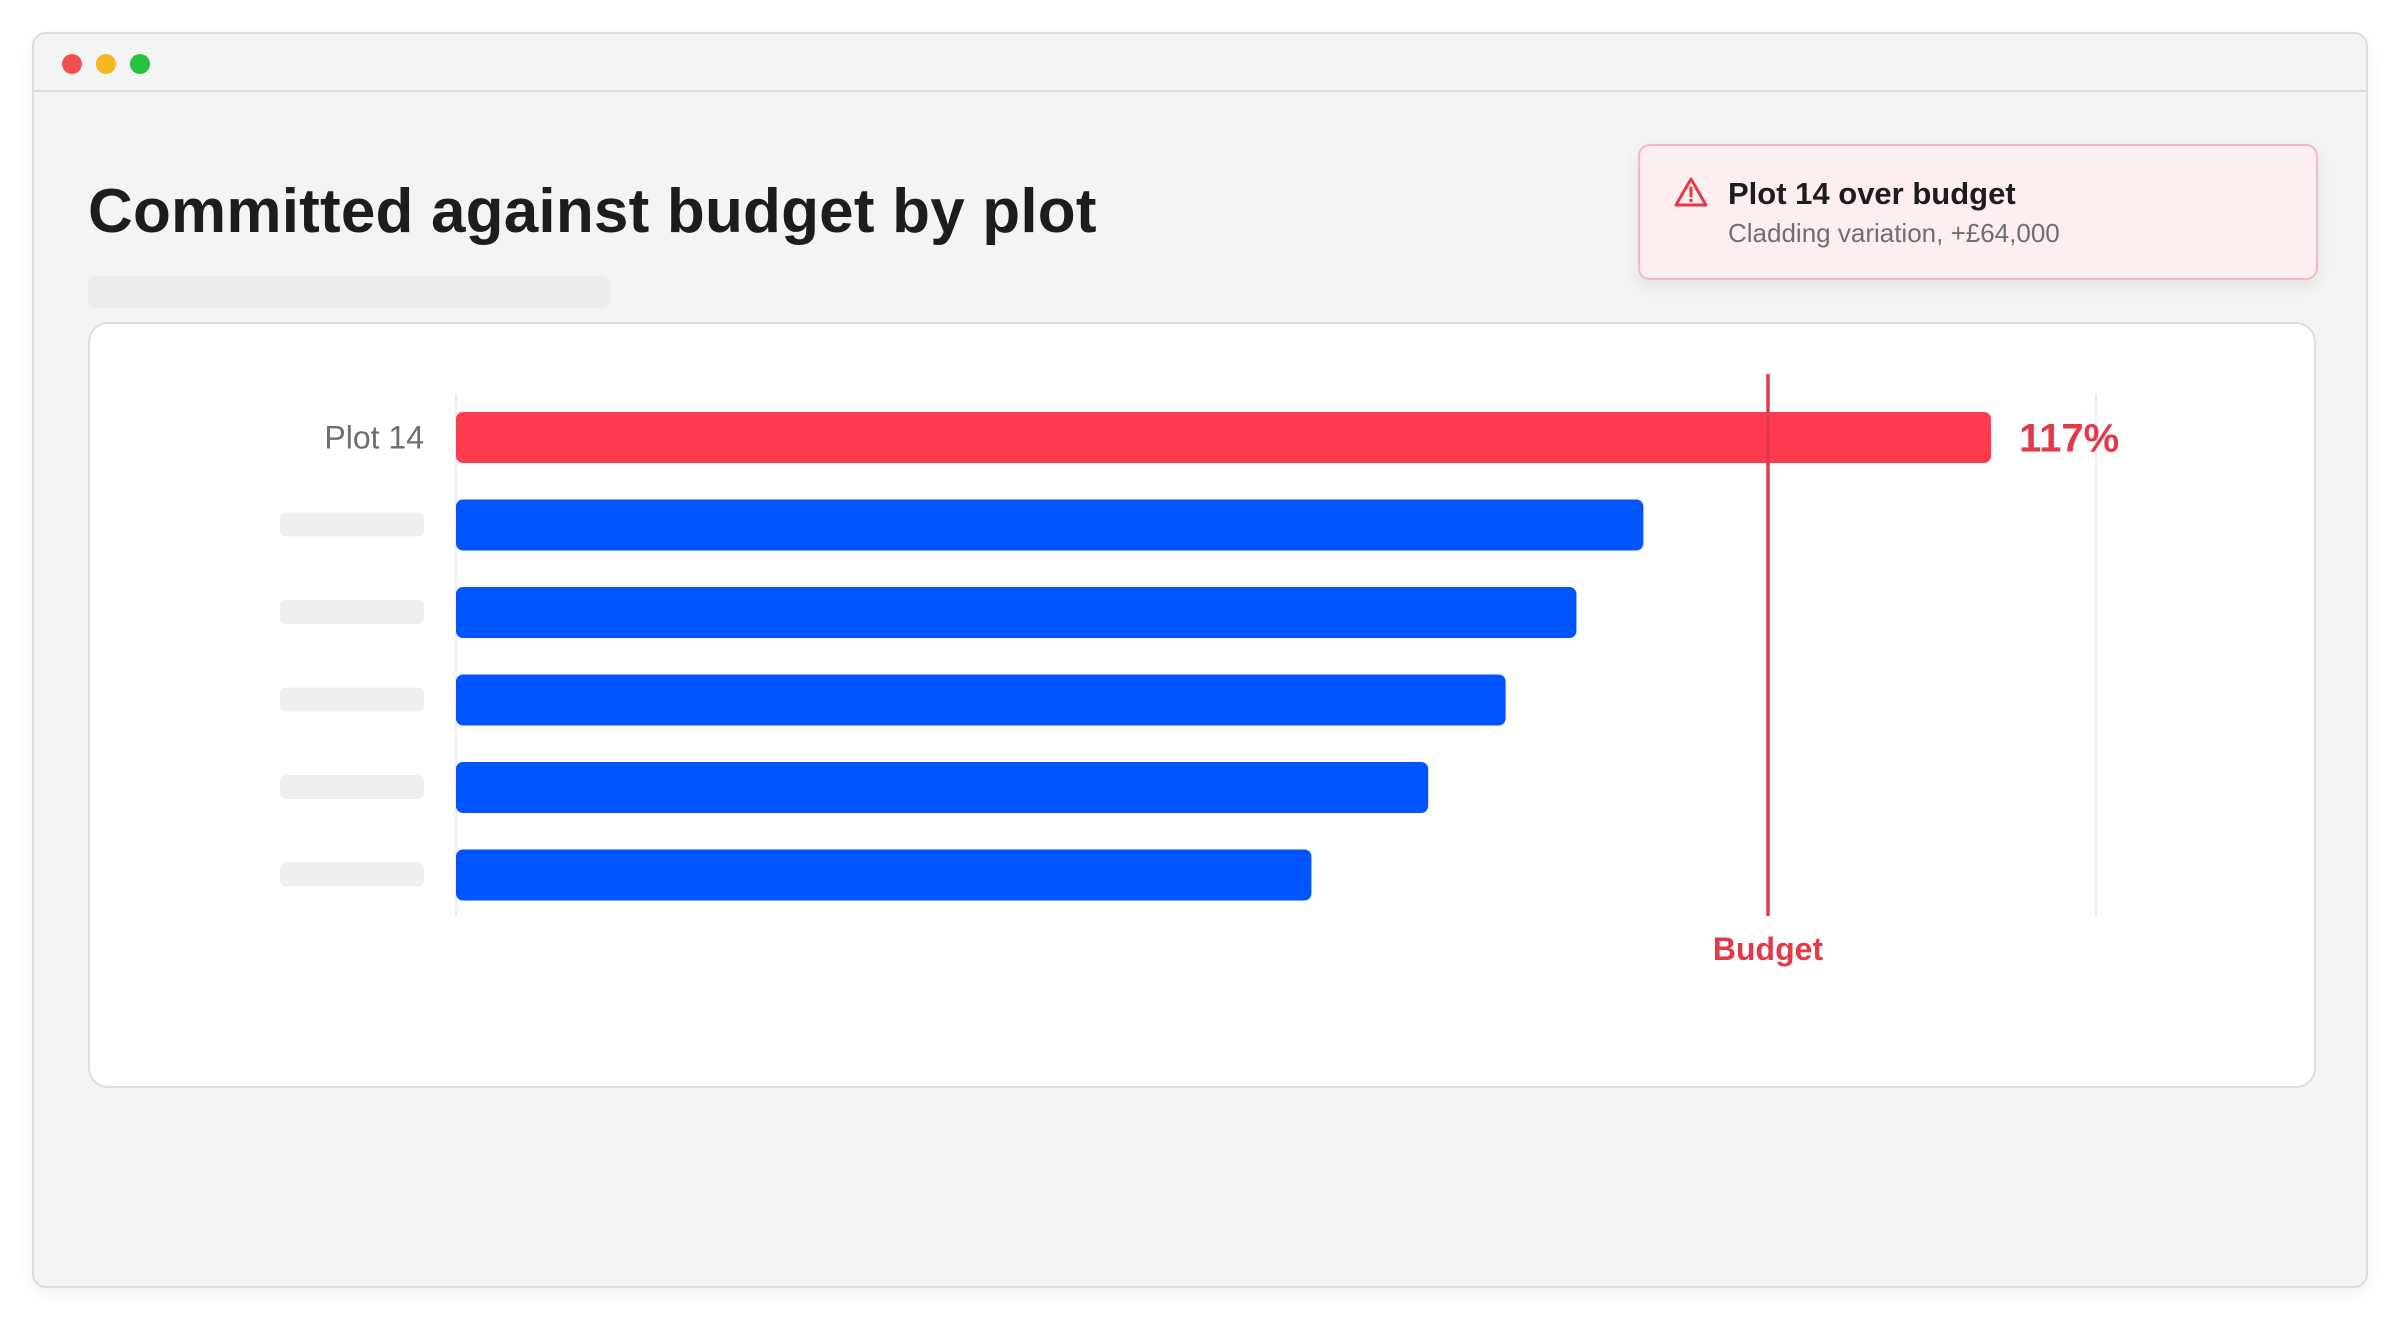 The height and width of the screenshot is (1320, 2400). Describe the element at coordinates (1691, 192) in the screenshot. I see `warning-triangle-icon` at that location.